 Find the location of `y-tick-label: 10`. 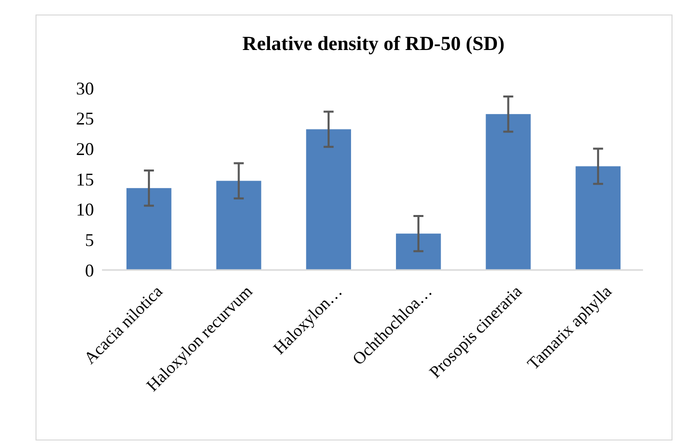

y-tick-label: 10 is located at coordinates (85, 210).